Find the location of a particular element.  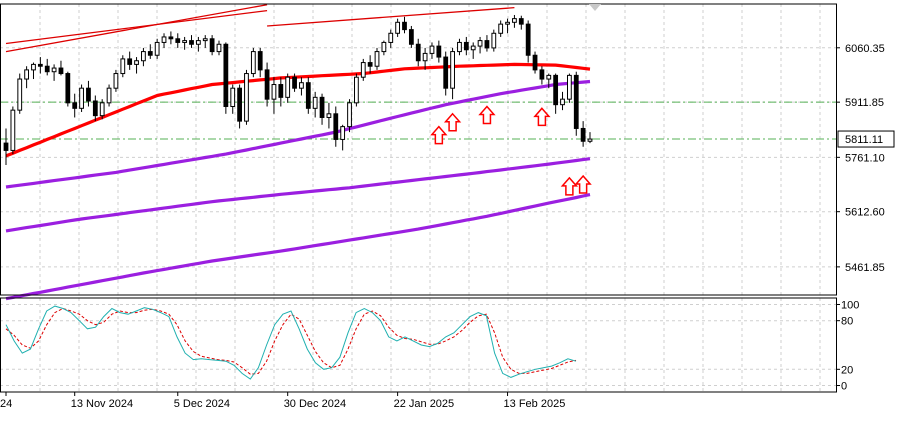

arrow-marker-layer is located at coordinates (511, 150).